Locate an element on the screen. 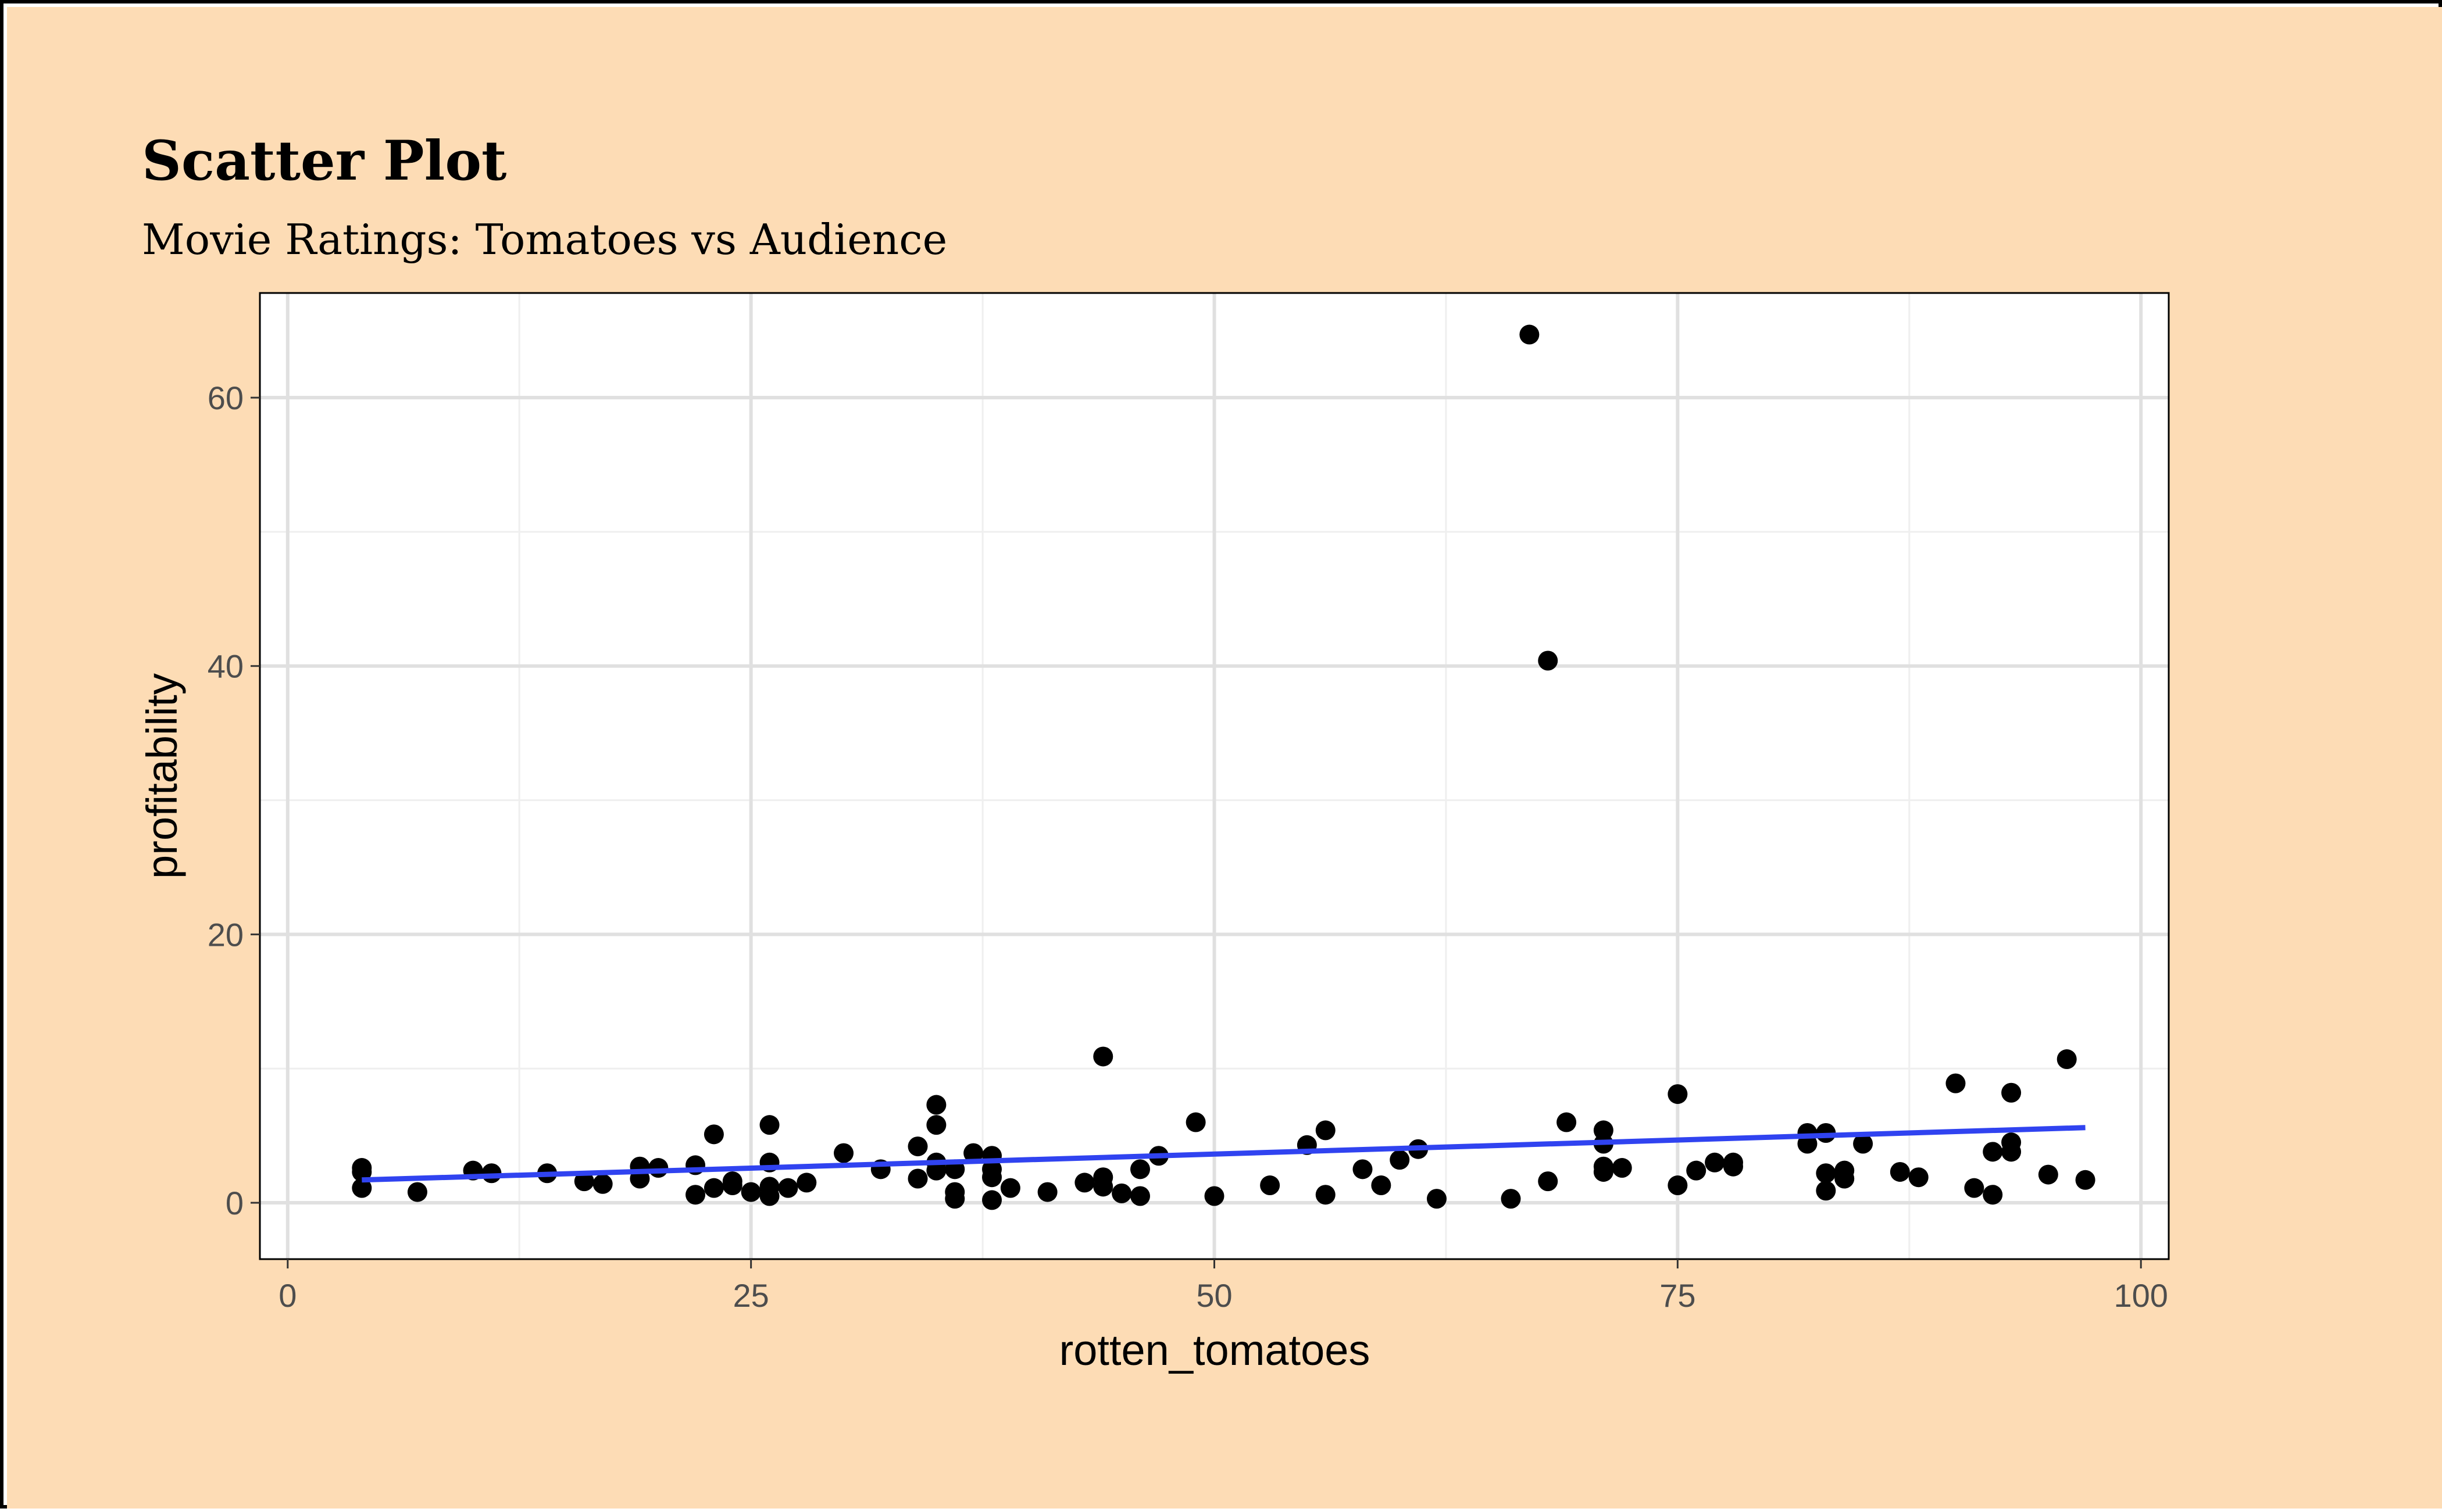  y-axis-title: profitability is located at coordinates (162, 776).